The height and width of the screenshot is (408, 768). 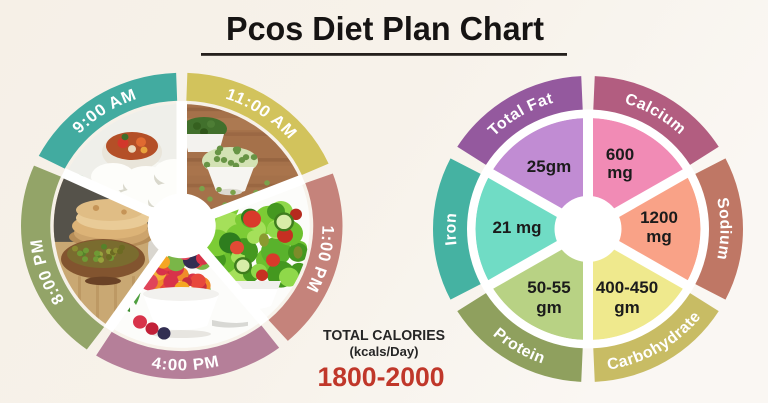 I want to click on svg-text: 4:00 PM, so click(x=185, y=363).